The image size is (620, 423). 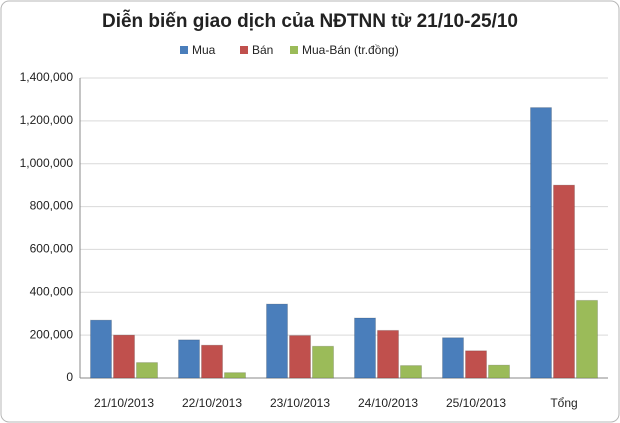 What do you see at coordinates (350, 50) in the screenshot?
I see `legend-label: Mua-Bán (tr.đồng)` at bounding box center [350, 50].